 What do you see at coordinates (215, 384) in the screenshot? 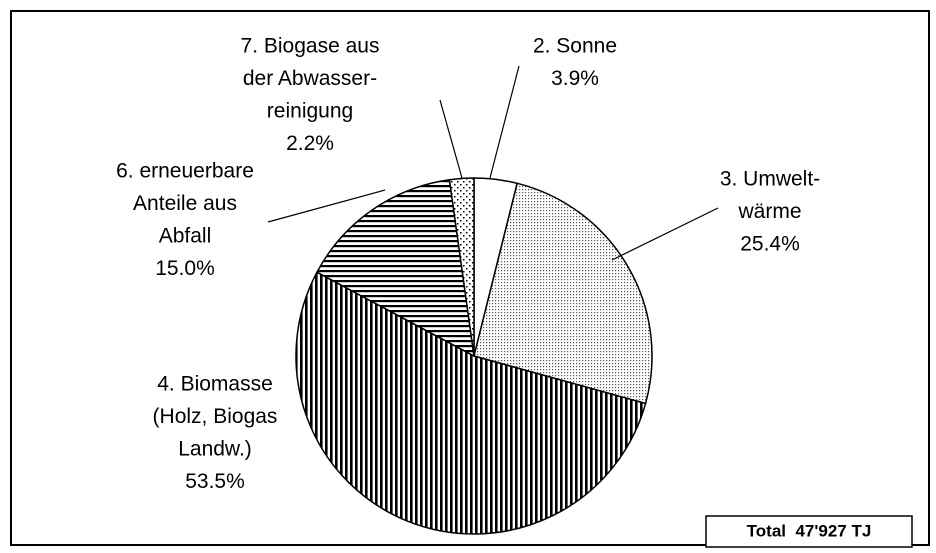
I see `slice-label: 4. Biomasse` at bounding box center [215, 384].